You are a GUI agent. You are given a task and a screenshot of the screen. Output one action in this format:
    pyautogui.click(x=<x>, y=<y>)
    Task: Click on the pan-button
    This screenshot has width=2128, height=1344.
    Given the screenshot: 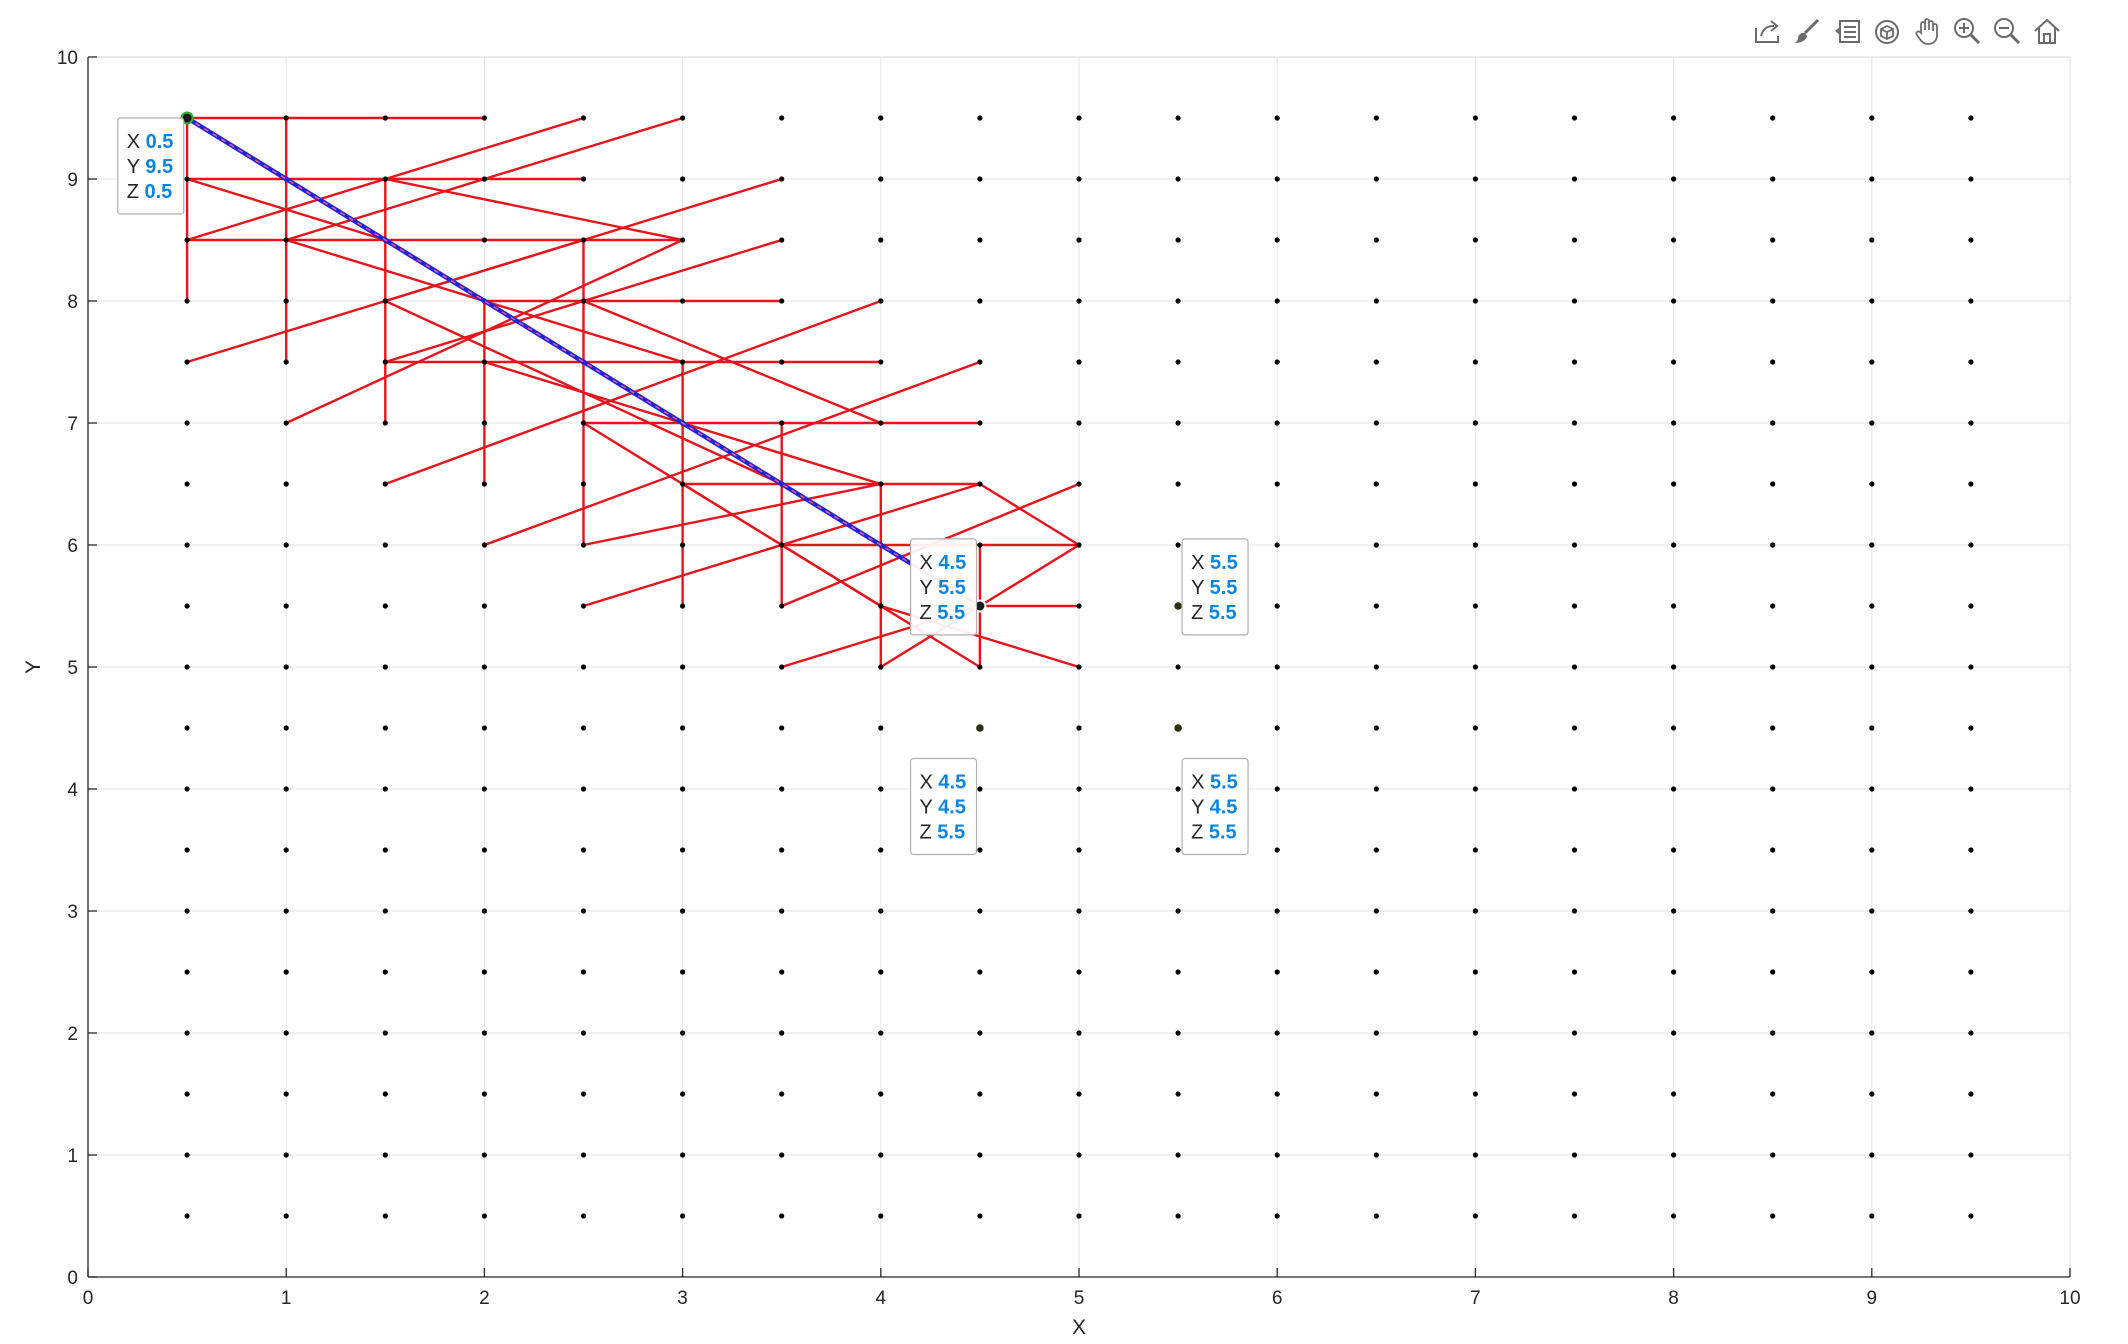 What is the action you would take?
    pyautogui.click(x=1927, y=31)
    